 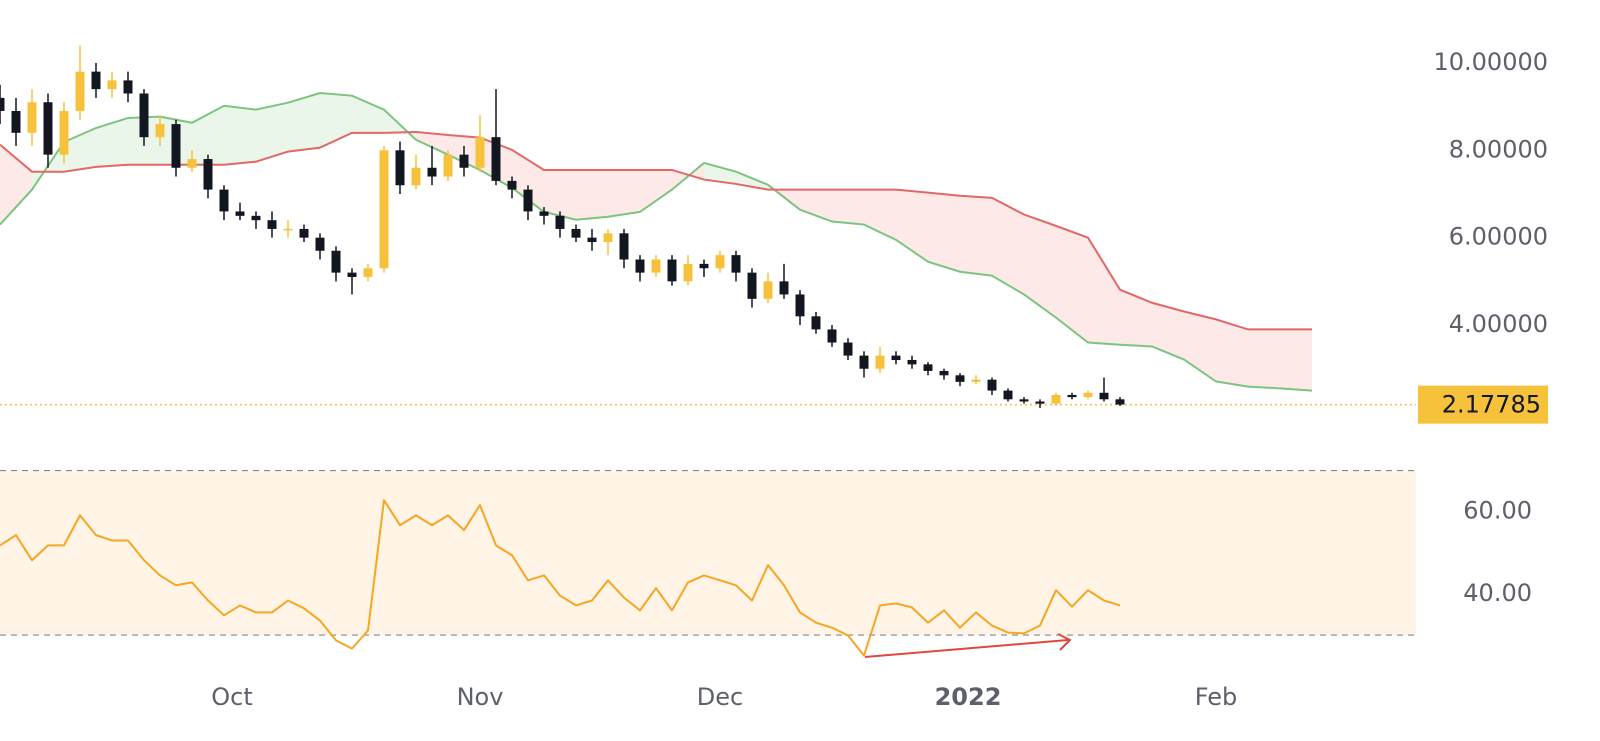 I want to click on x-tick-label: Oct, so click(x=232, y=697).